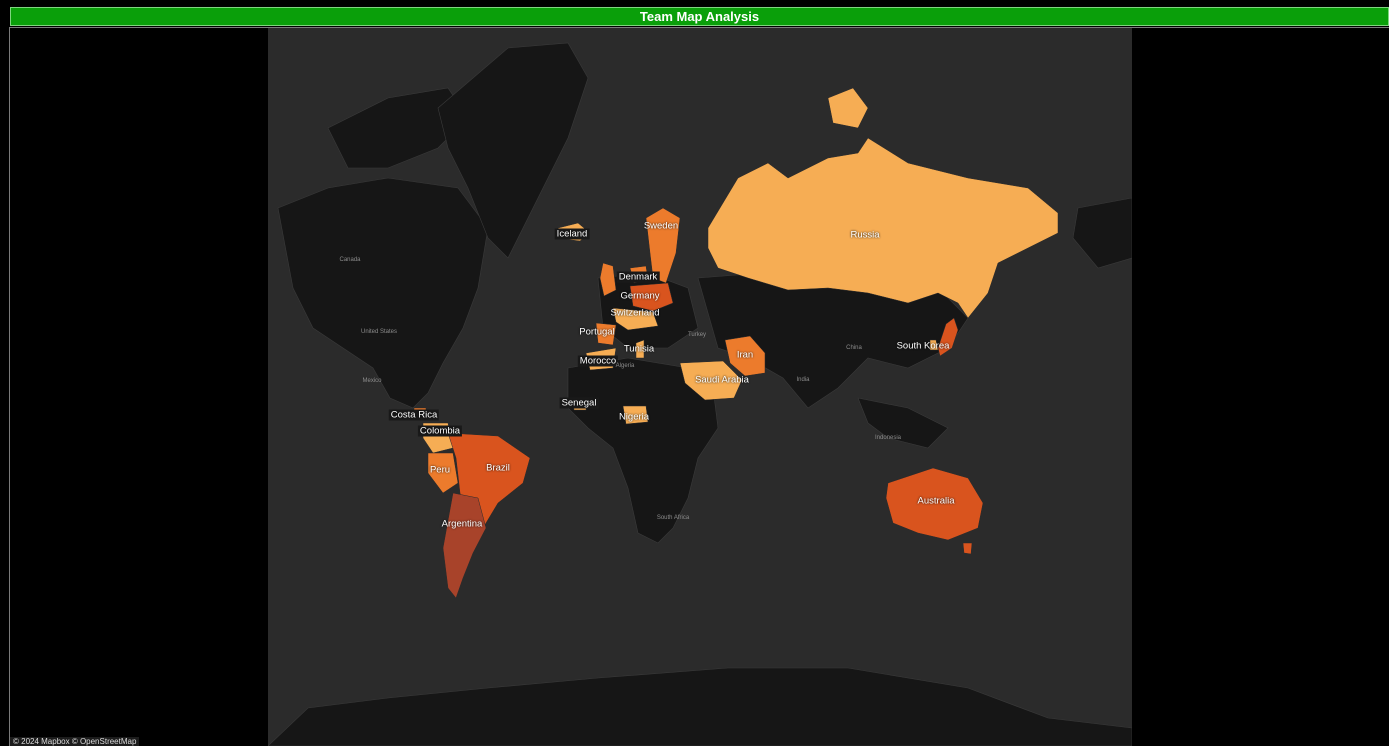 The width and height of the screenshot is (1389, 746). I want to click on basemap-label-indonesia: Indonesia, so click(888, 438).